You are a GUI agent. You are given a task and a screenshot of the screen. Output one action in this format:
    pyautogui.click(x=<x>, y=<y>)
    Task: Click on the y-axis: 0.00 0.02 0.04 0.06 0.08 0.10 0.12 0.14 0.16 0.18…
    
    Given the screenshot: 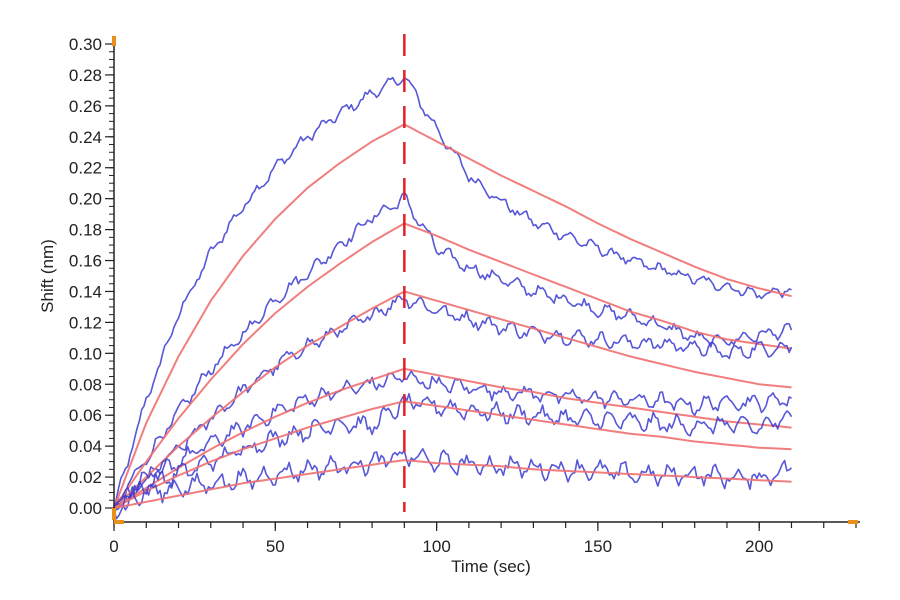 What is the action you would take?
    pyautogui.click(x=92, y=278)
    